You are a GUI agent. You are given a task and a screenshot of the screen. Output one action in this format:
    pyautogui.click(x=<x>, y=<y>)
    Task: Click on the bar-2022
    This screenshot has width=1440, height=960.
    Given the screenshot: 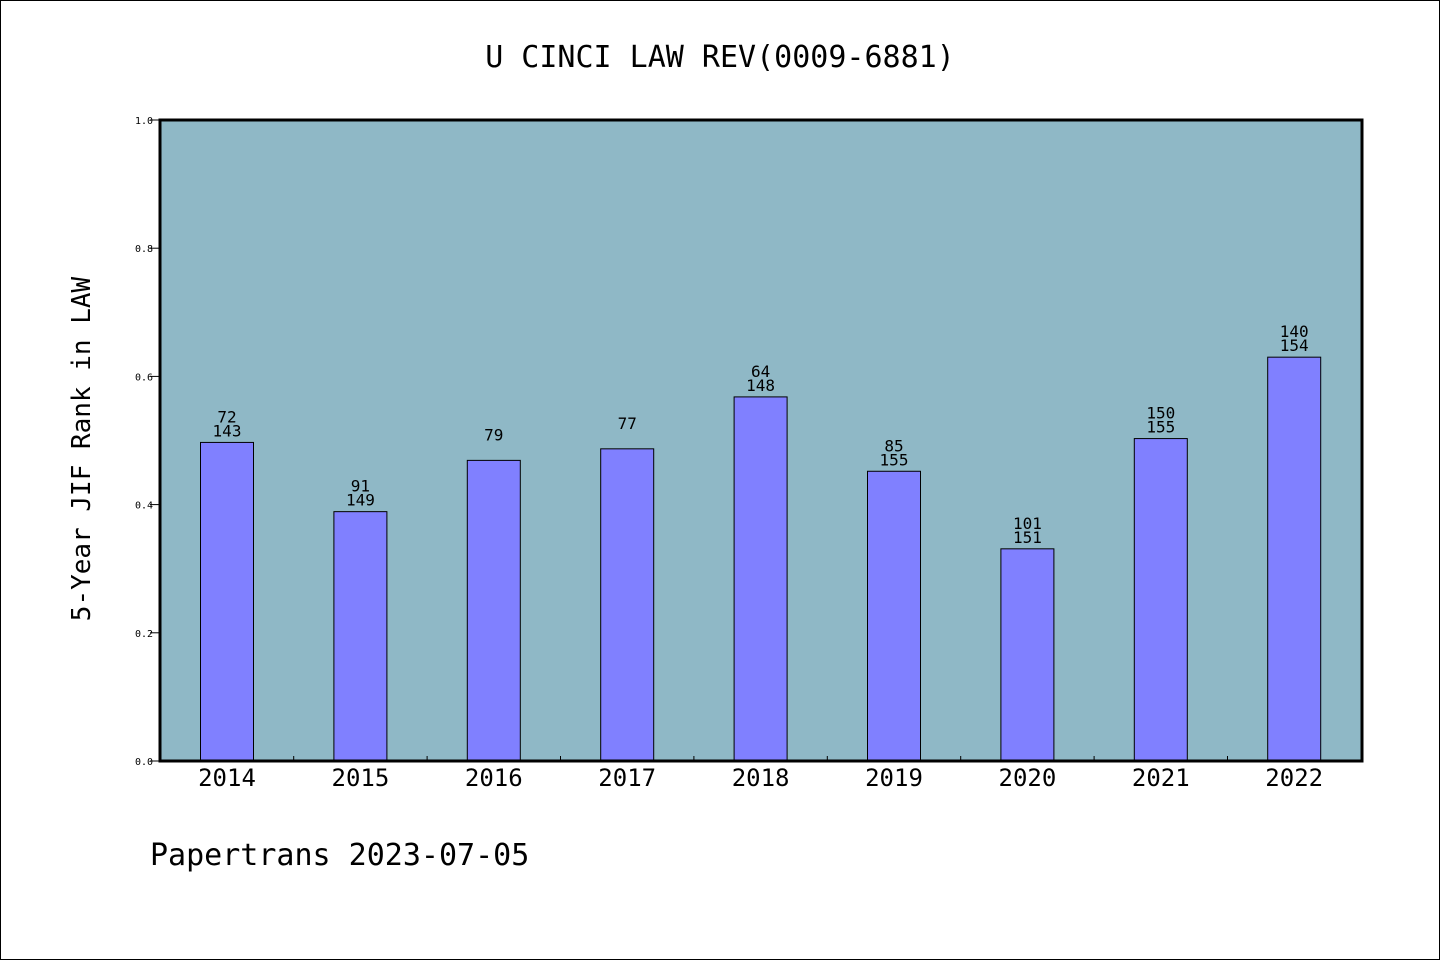 What is the action you would take?
    pyautogui.click(x=1294, y=559)
    